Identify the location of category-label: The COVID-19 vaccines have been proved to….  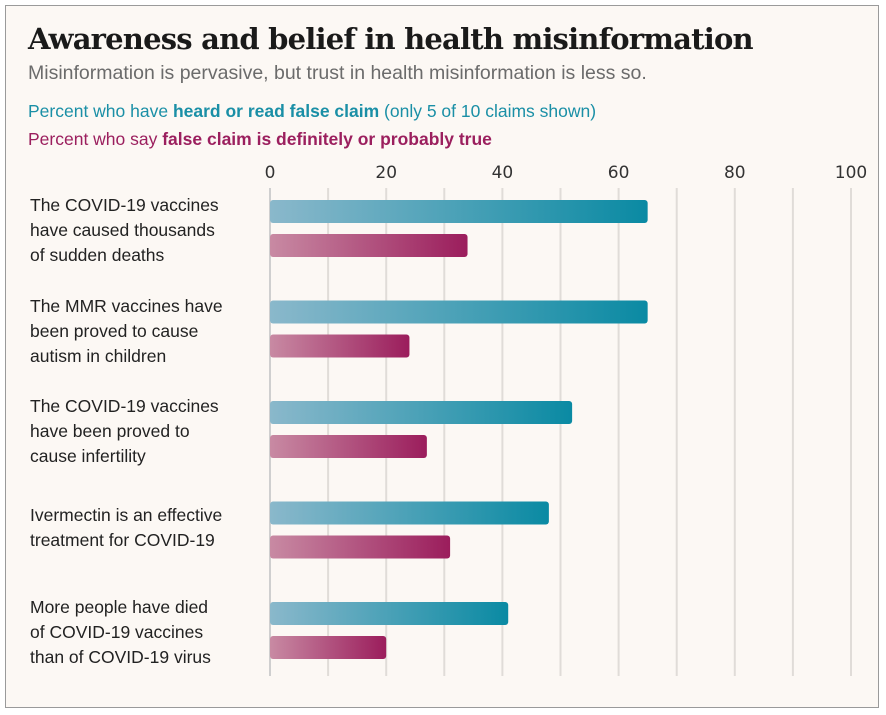
(146, 431).